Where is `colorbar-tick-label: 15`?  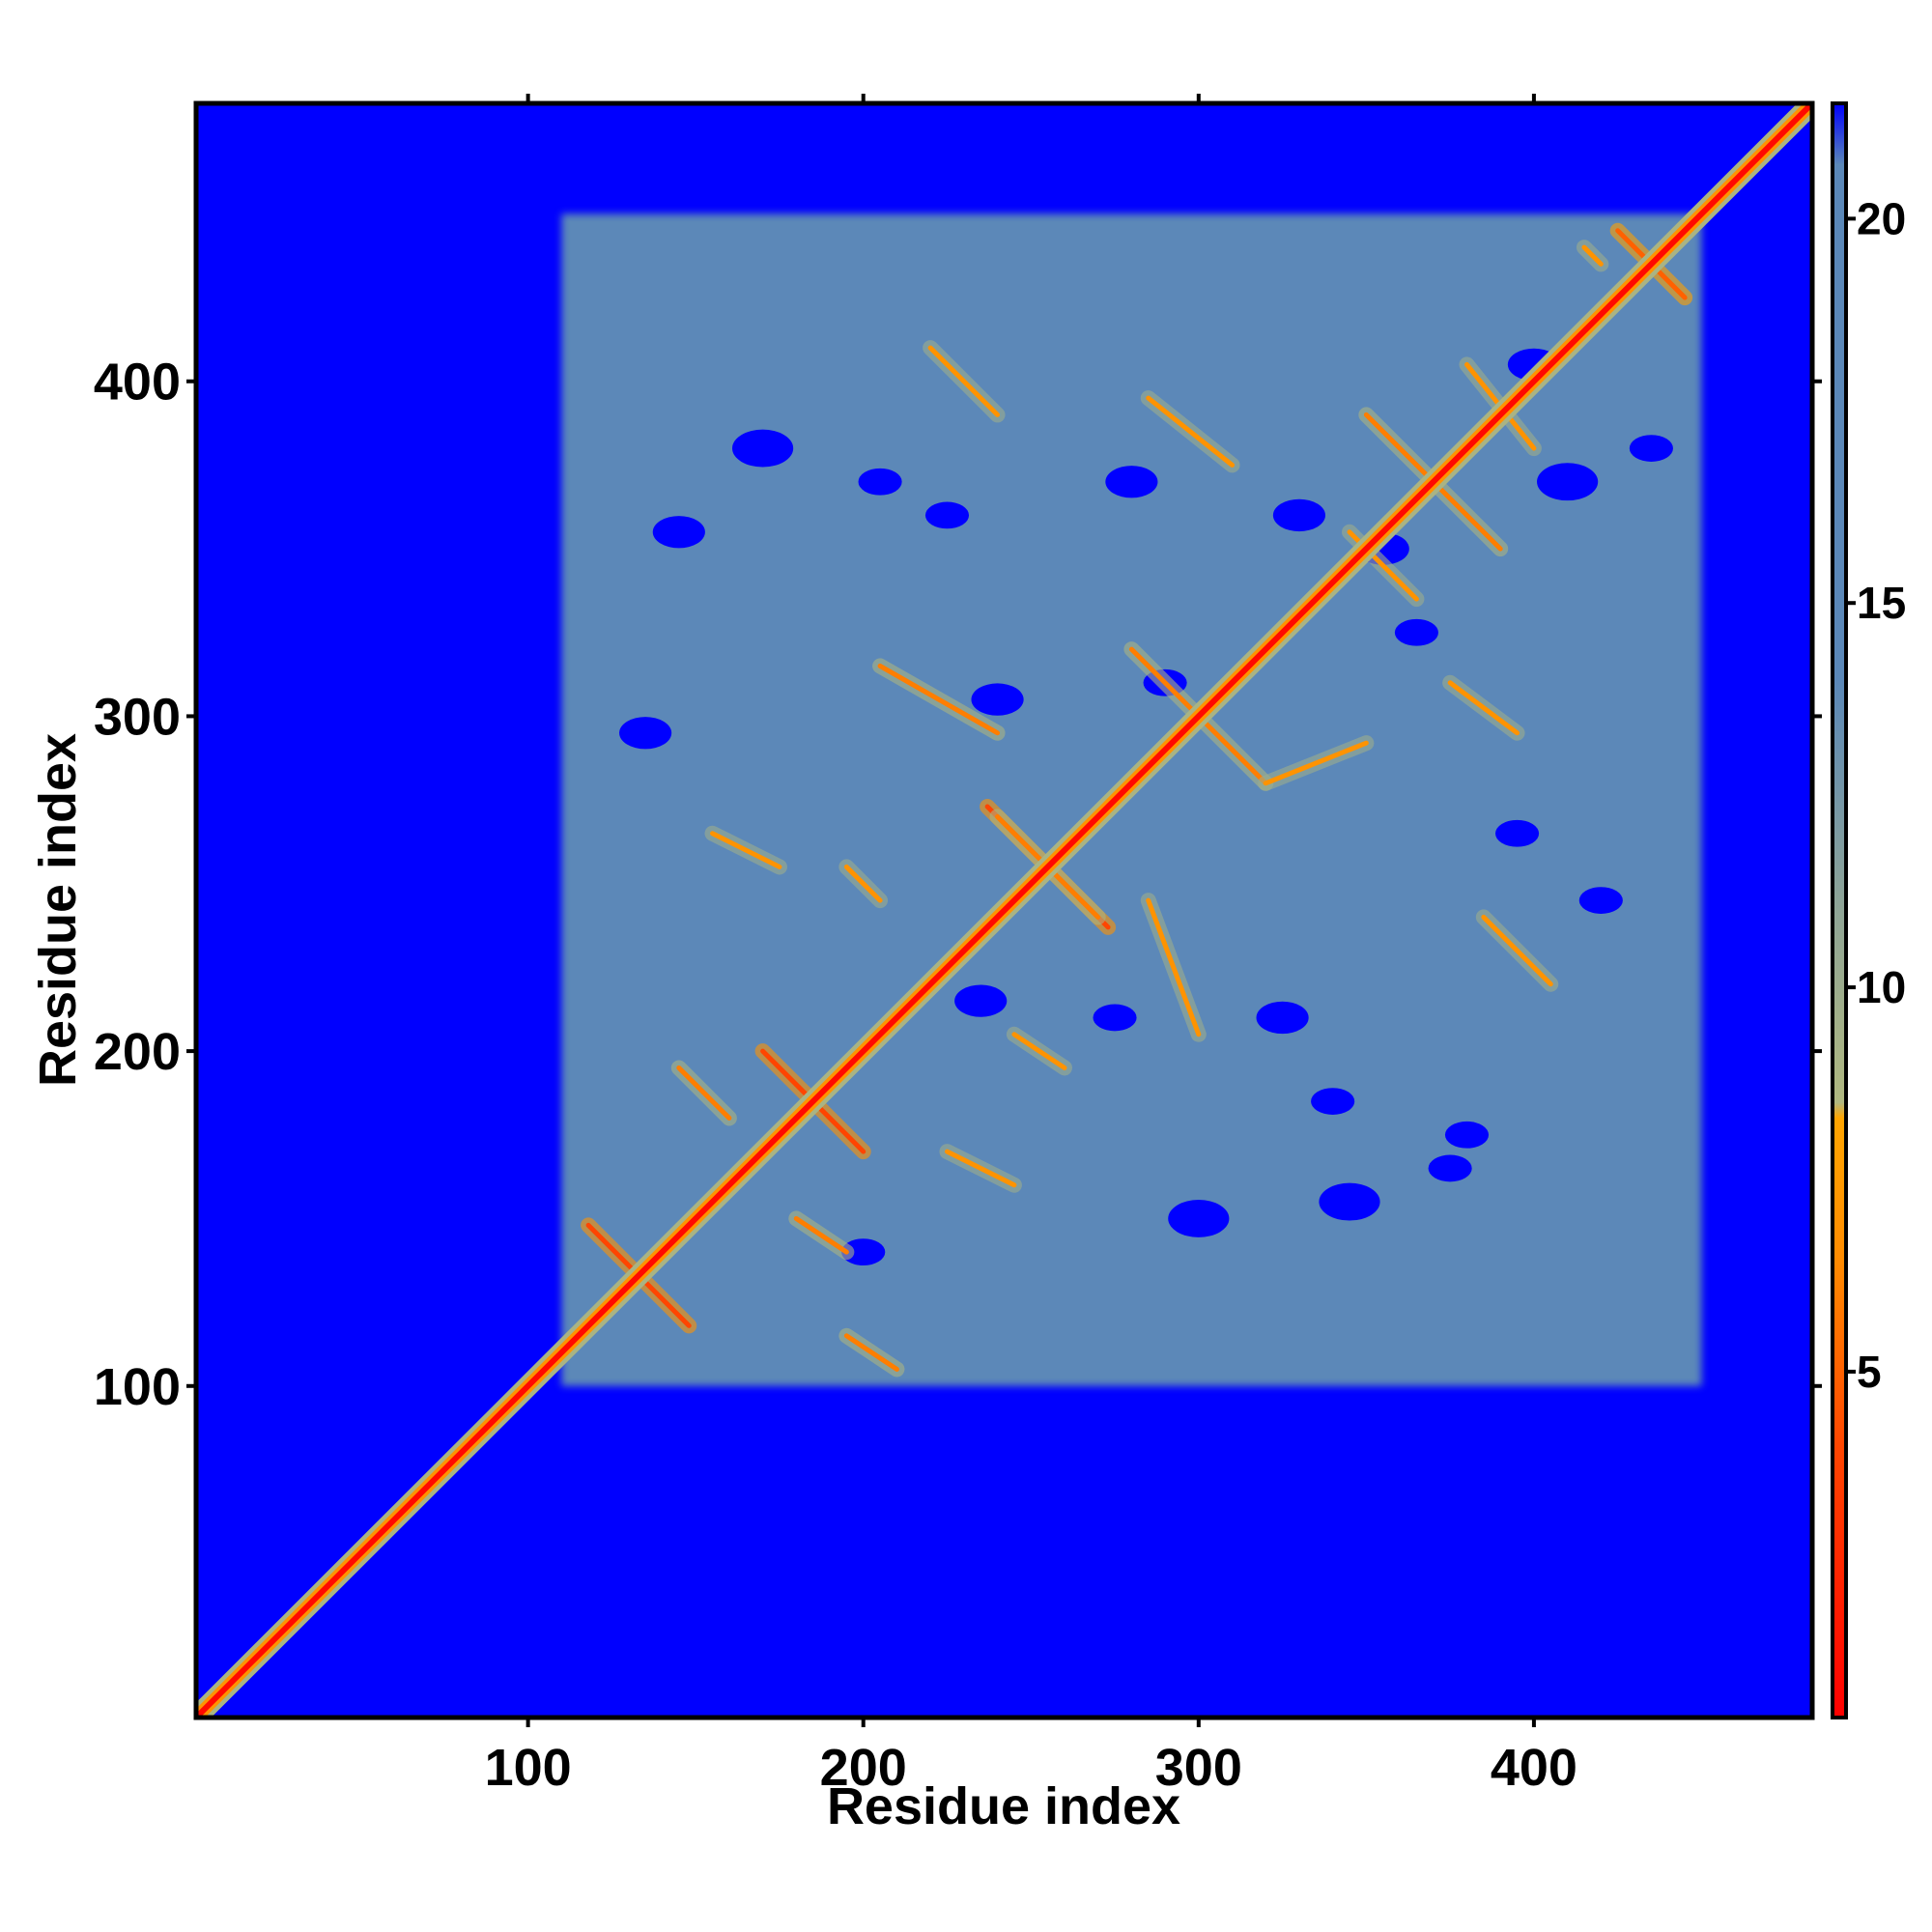 colorbar-tick-label: 15 is located at coordinates (1881, 603).